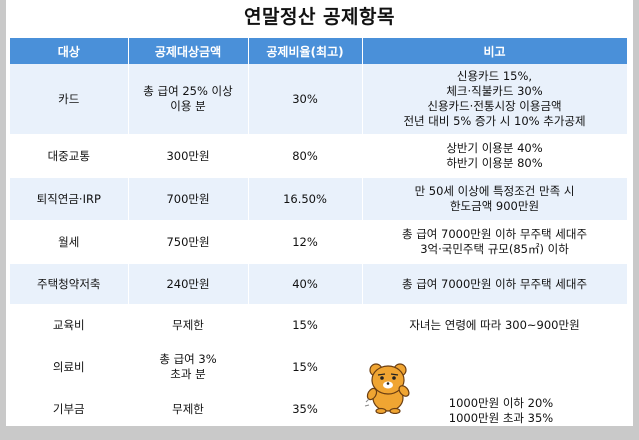 The height and width of the screenshot is (440, 639). Describe the element at coordinates (69, 284) in the screenshot. I see `cell-target: 주택청약저축` at that location.